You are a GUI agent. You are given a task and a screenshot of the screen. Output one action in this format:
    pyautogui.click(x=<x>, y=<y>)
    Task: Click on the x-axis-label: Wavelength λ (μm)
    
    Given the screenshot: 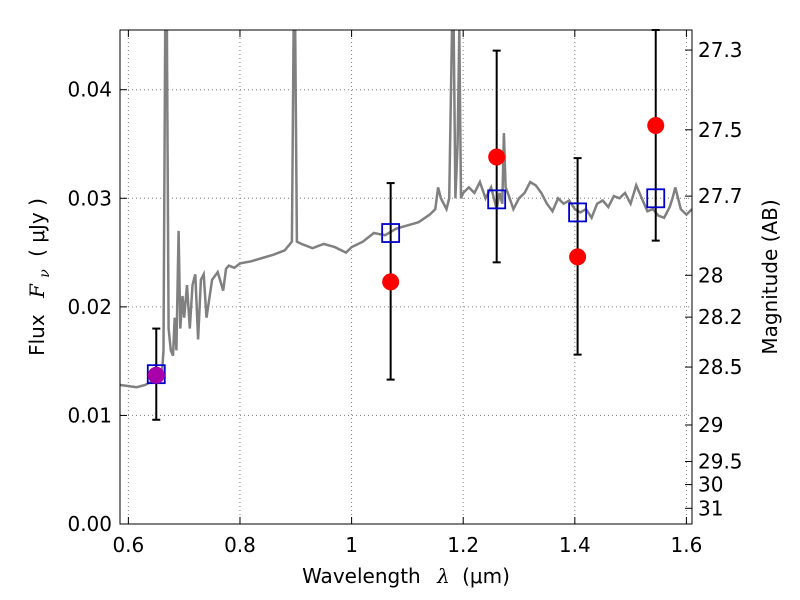 What is the action you would take?
    pyautogui.click(x=406, y=576)
    